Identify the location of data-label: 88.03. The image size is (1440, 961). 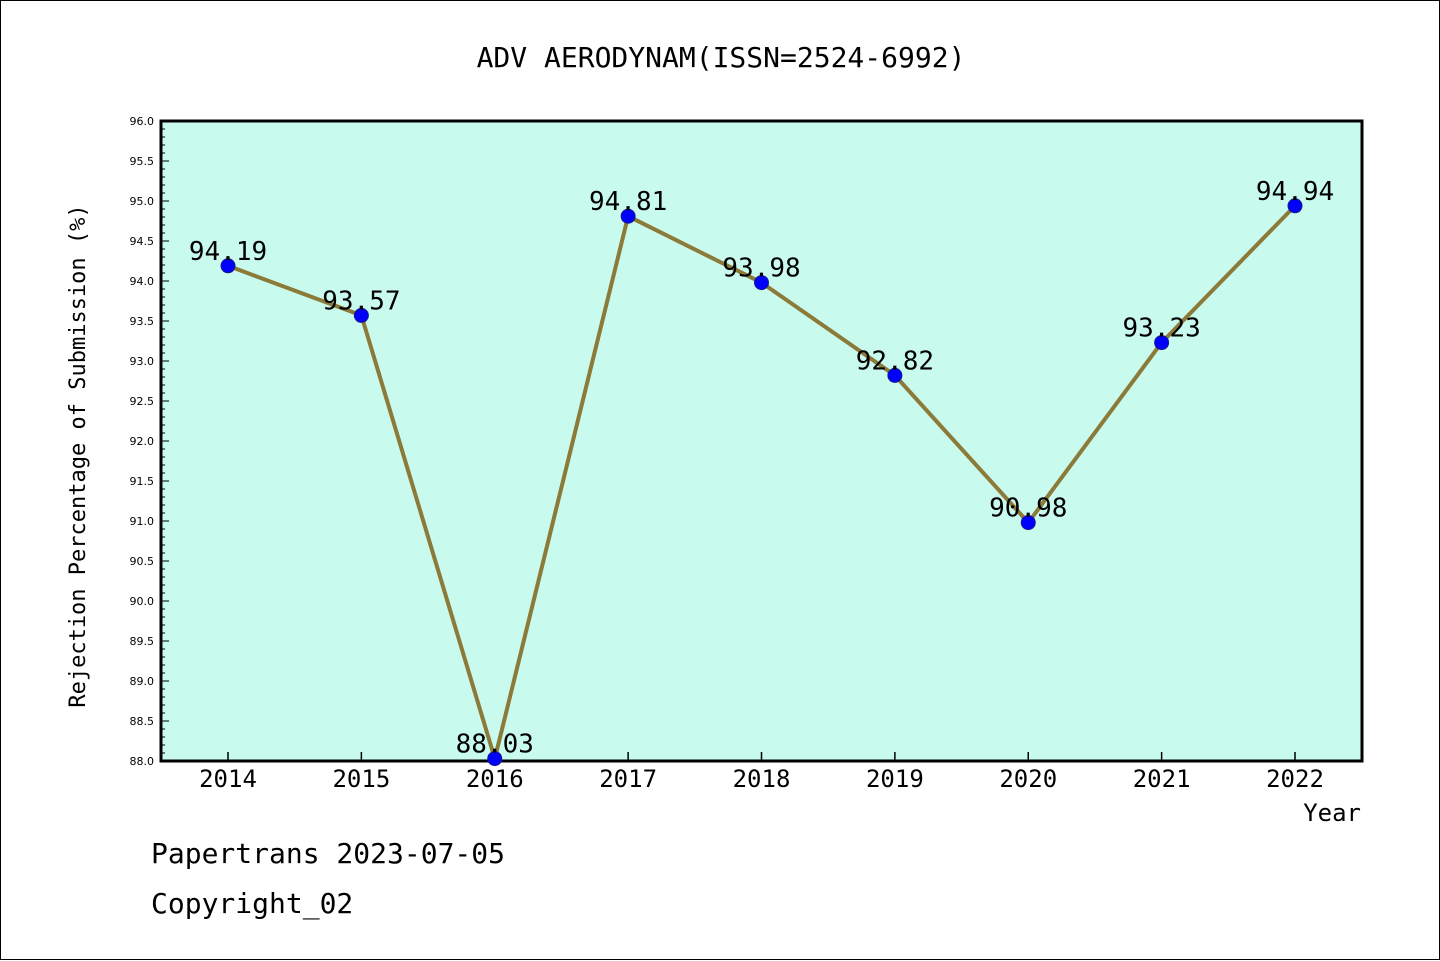
(495, 745).